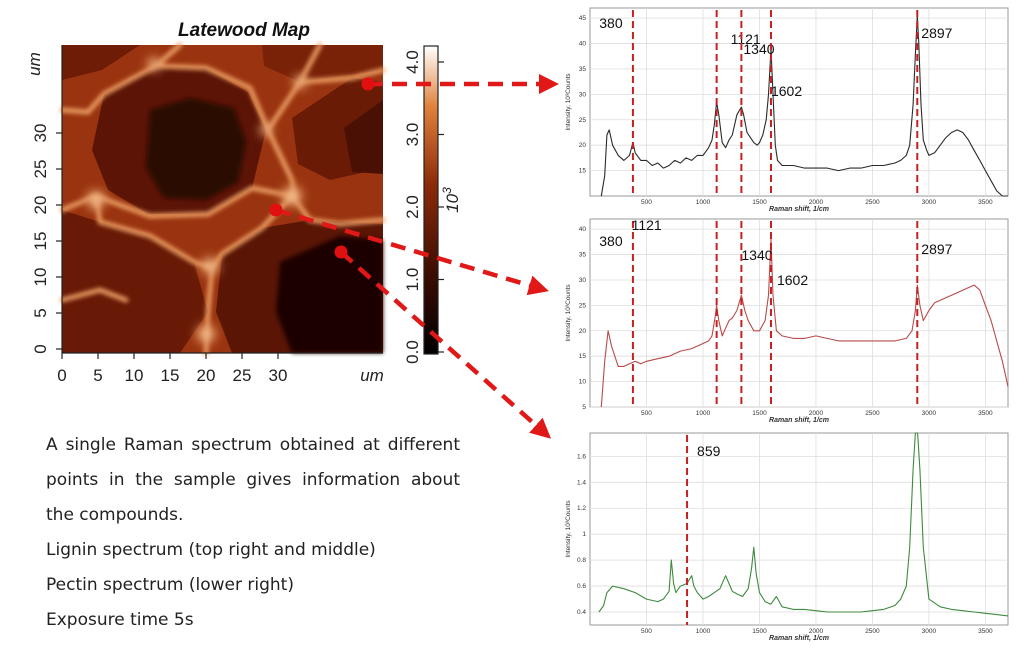 The image size is (1024, 664). Describe the element at coordinates (372, 375) in the screenshot. I see `map-x-axis-label: um` at that location.